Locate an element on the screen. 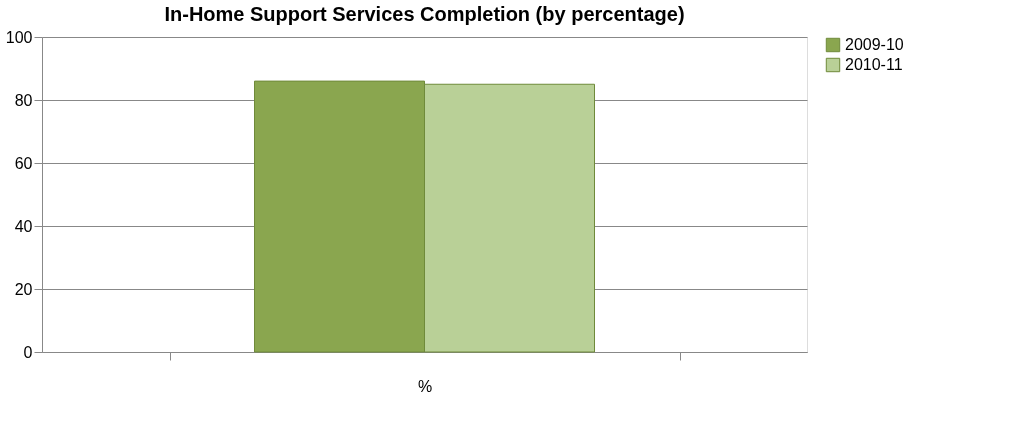  x-tick-label: % is located at coordinates (425, 386).